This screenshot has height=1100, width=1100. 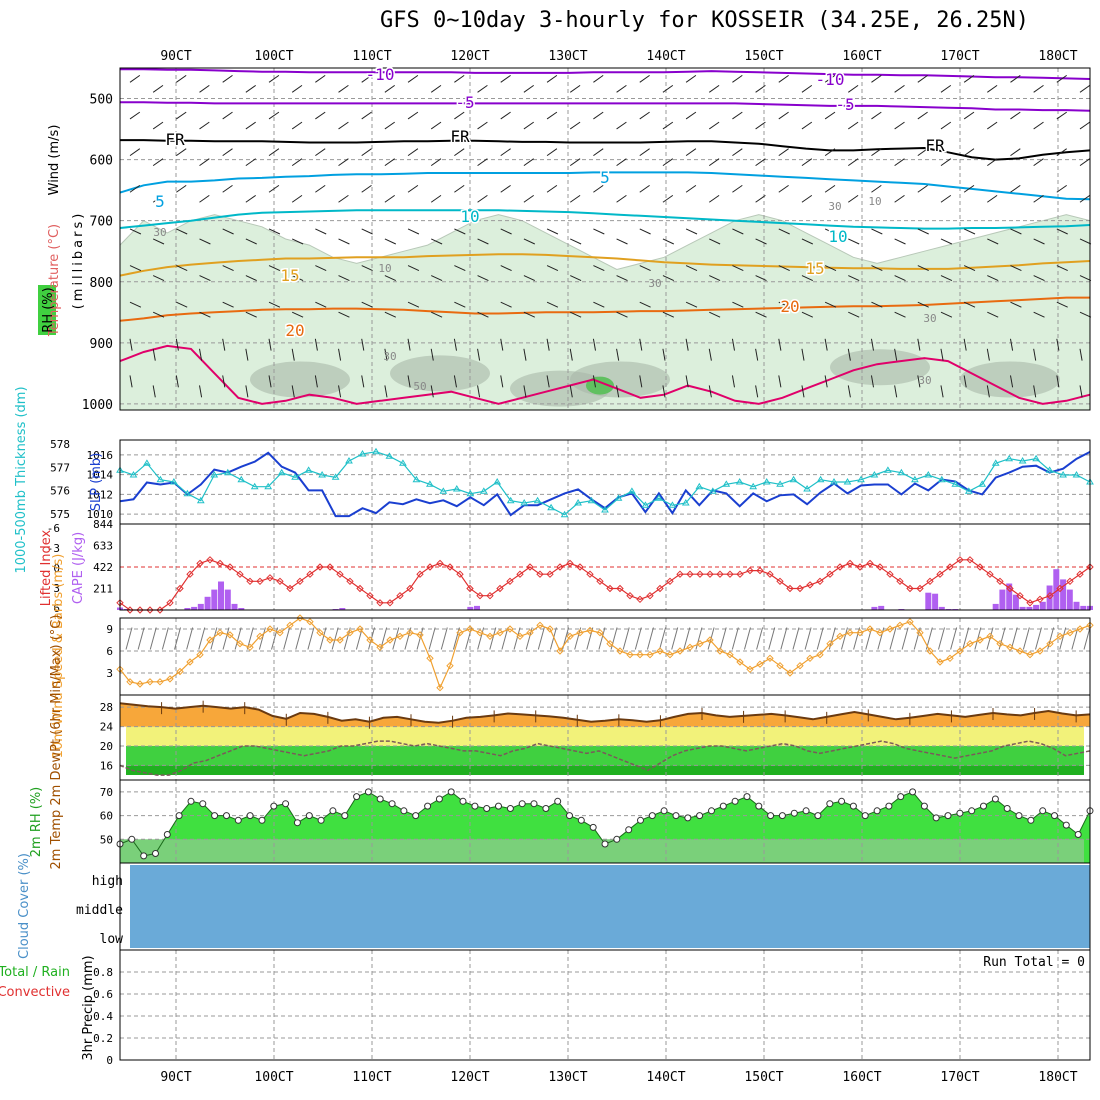 What do you see at coordinates (103, 1038) in the screenshot?
I see `precip-tick-1: 0.2` at bounding box center [103, 1038].